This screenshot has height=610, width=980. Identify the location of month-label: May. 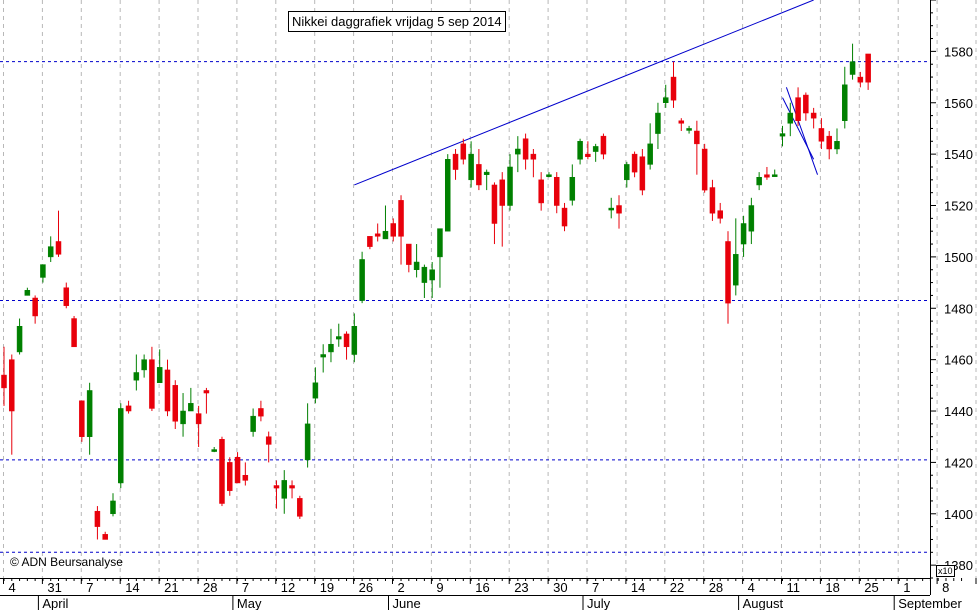
(249, 603).